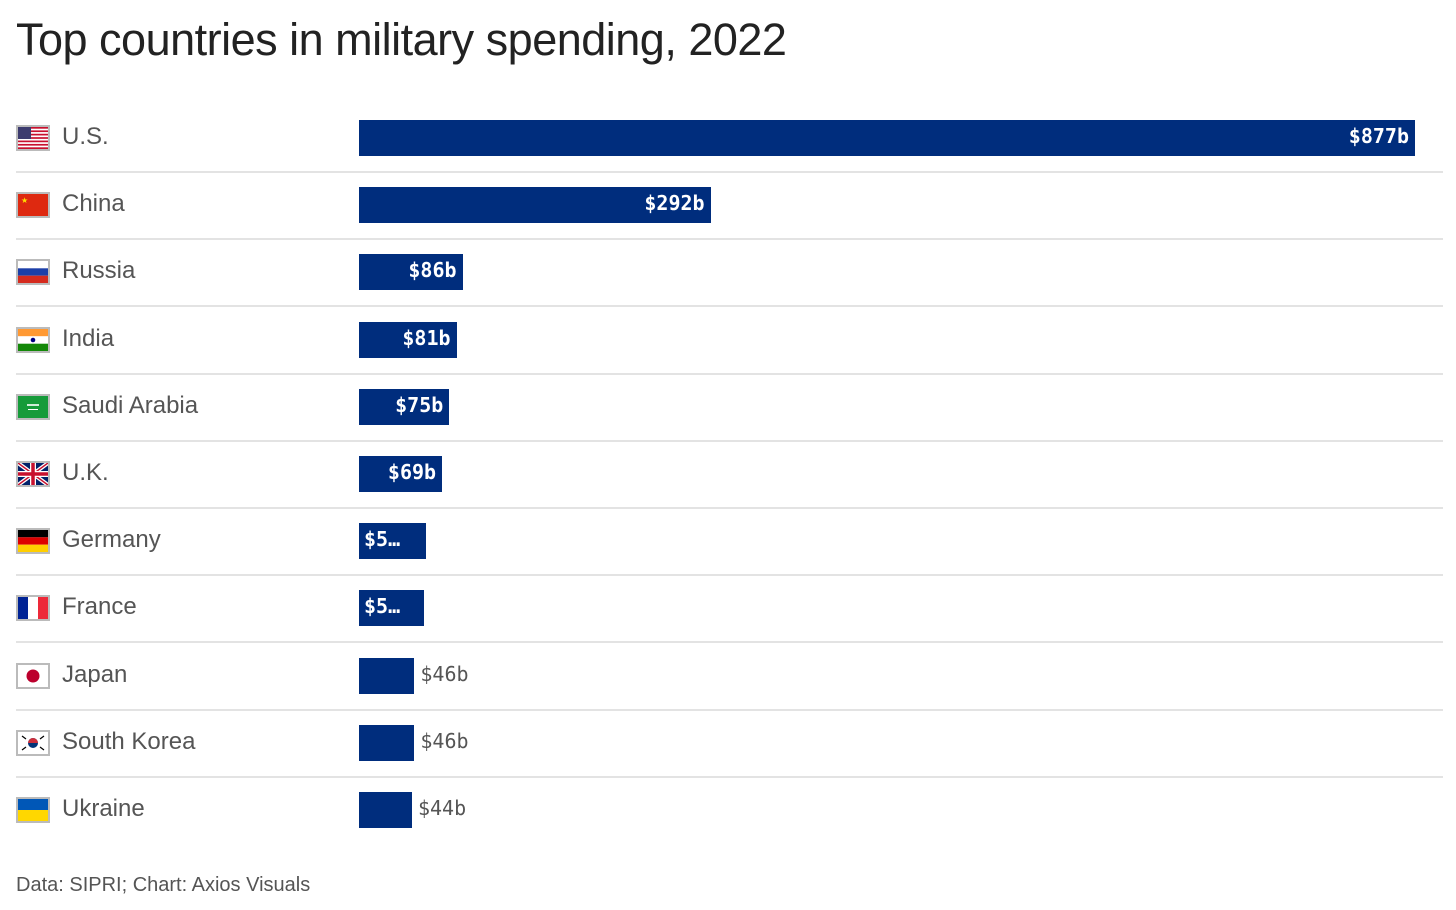 Image resolution: width=1456 pixels, height=910 pixels. I want to click on germany-flag-icon, so click(33, 541).